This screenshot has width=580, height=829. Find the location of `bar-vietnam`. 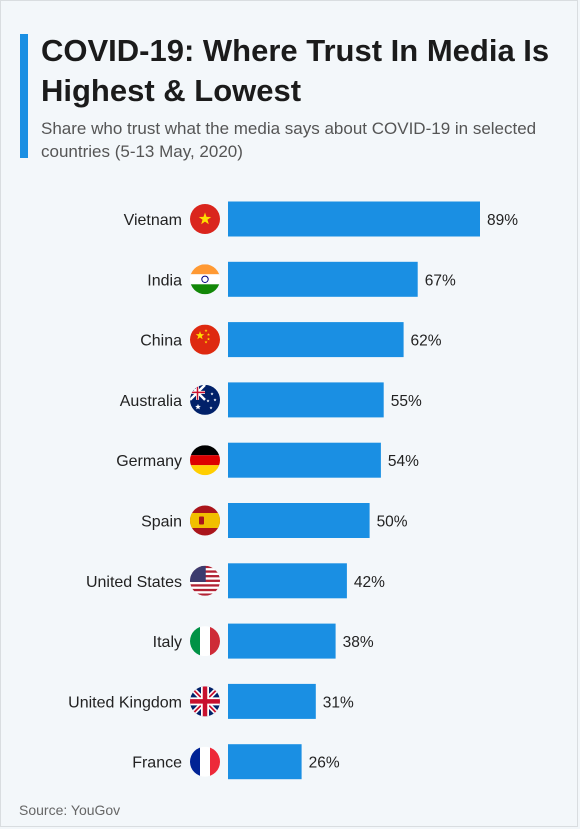

bar-vietnam is located at coordinates (354, 219).